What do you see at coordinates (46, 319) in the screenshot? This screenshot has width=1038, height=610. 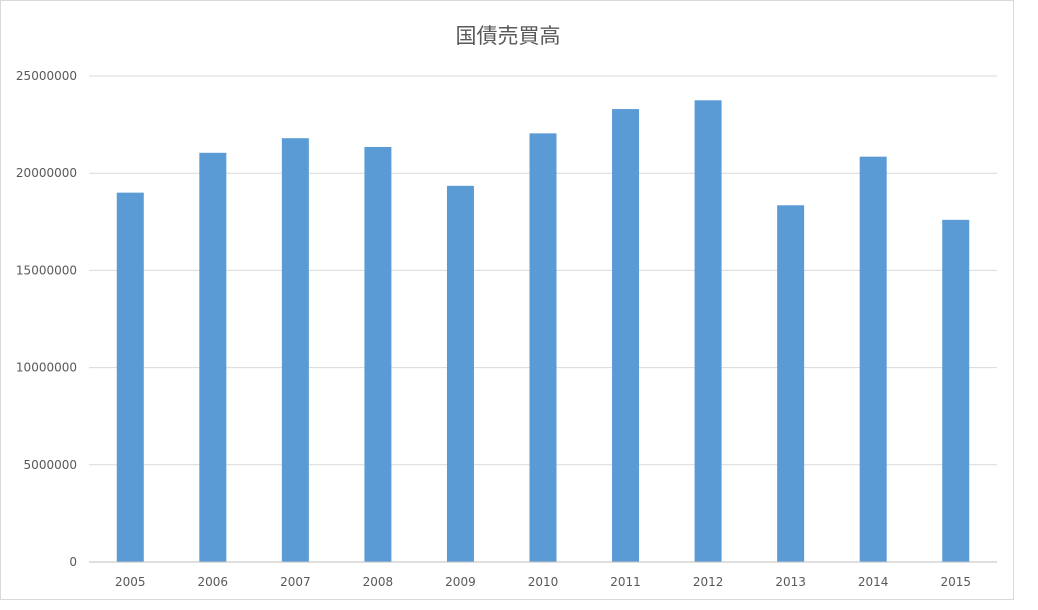 I see `y-axis-ticks: 0 5000000 10000000 15000000 20000000 25000000` at bounding box center [46, 319].